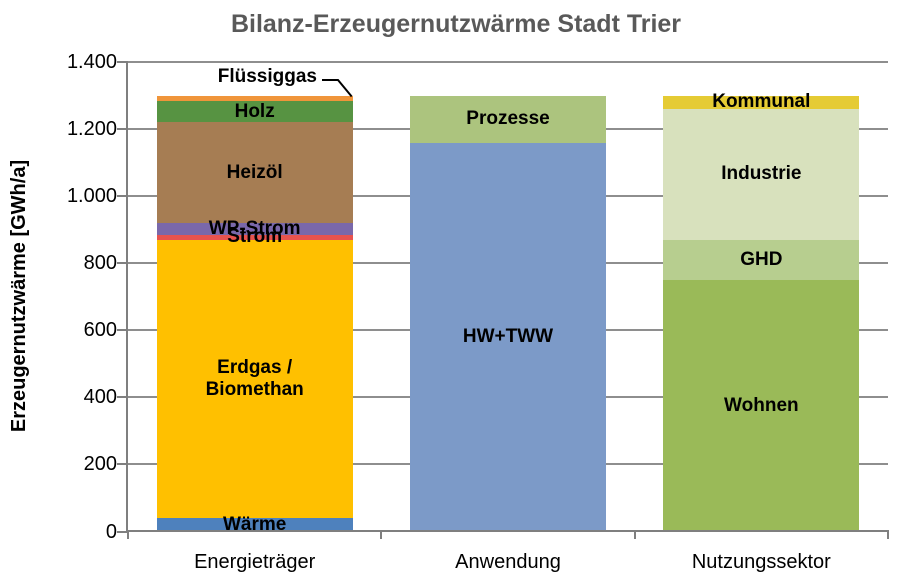  I want to click on segment-wp-strom, so click(254, 228).